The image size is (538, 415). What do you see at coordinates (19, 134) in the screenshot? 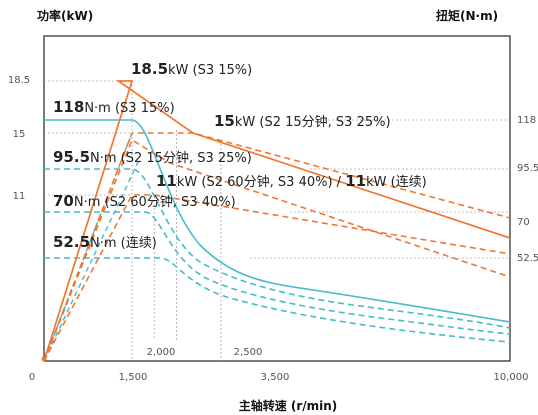
I see `y-left-tick-15: 15` at bounding box center [19, 134].